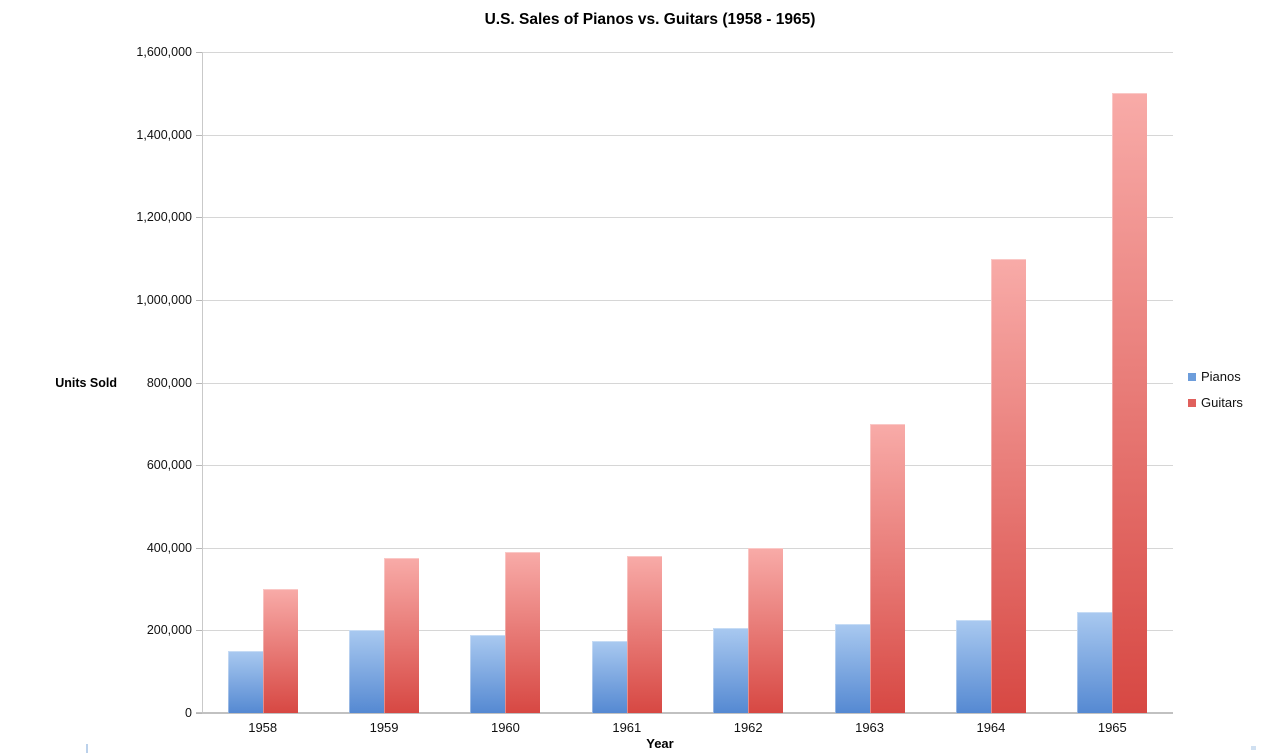  Describe the element at coordinates (488, 674) in the screenshot. I see `bar-pianos-1960` at that location.